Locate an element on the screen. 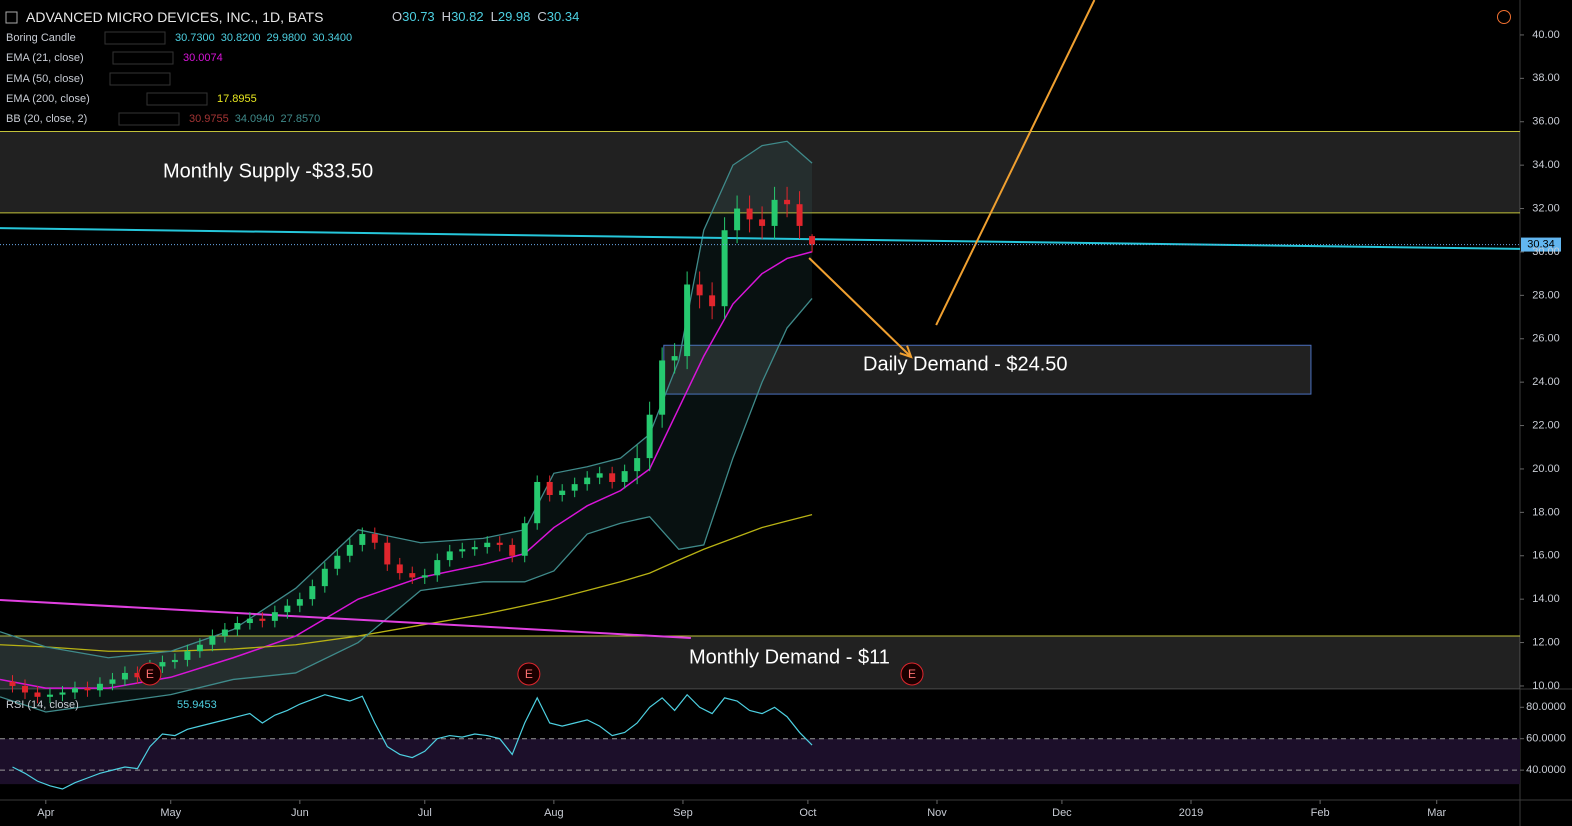  ohlc-value: 30.73 is located at coordinates (418, 16).